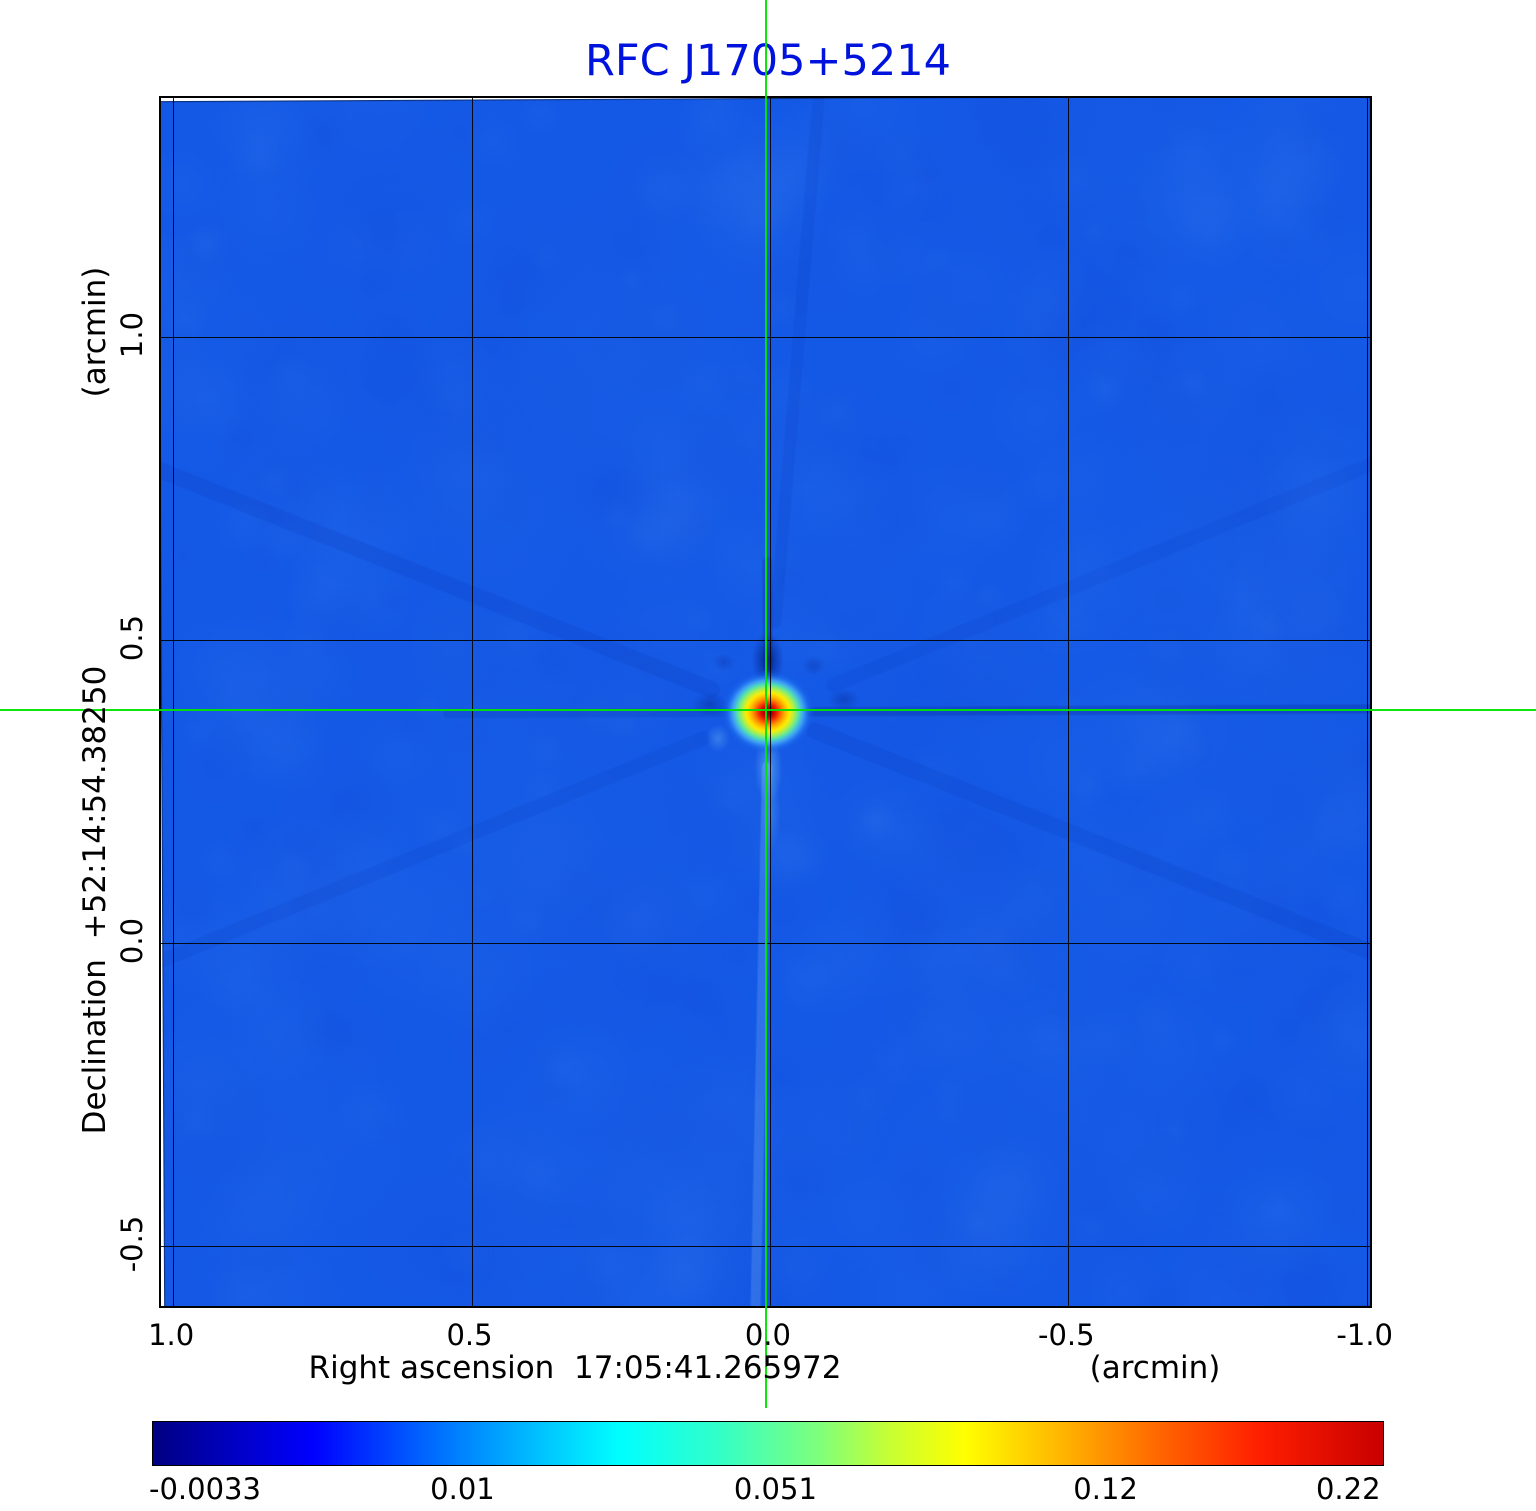 Image resolution: width=1536 pixels, height=1511 pixels. I want to click on y-axis-unit-label: (arcmin), so click(95, 332).